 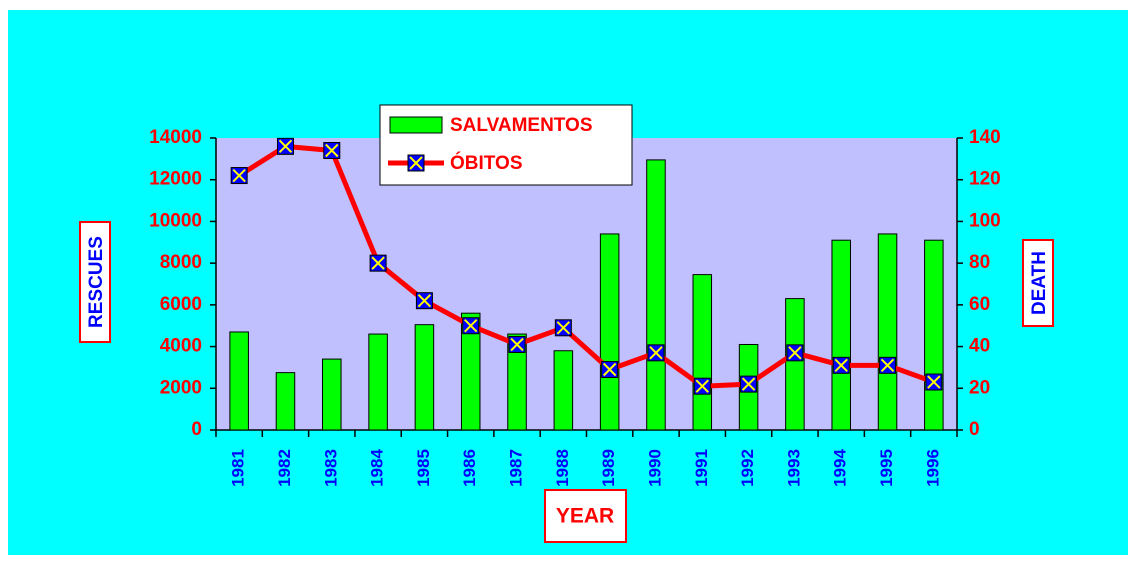 I want to click on x-tick-label: 1982, so click(x=284, y=468).